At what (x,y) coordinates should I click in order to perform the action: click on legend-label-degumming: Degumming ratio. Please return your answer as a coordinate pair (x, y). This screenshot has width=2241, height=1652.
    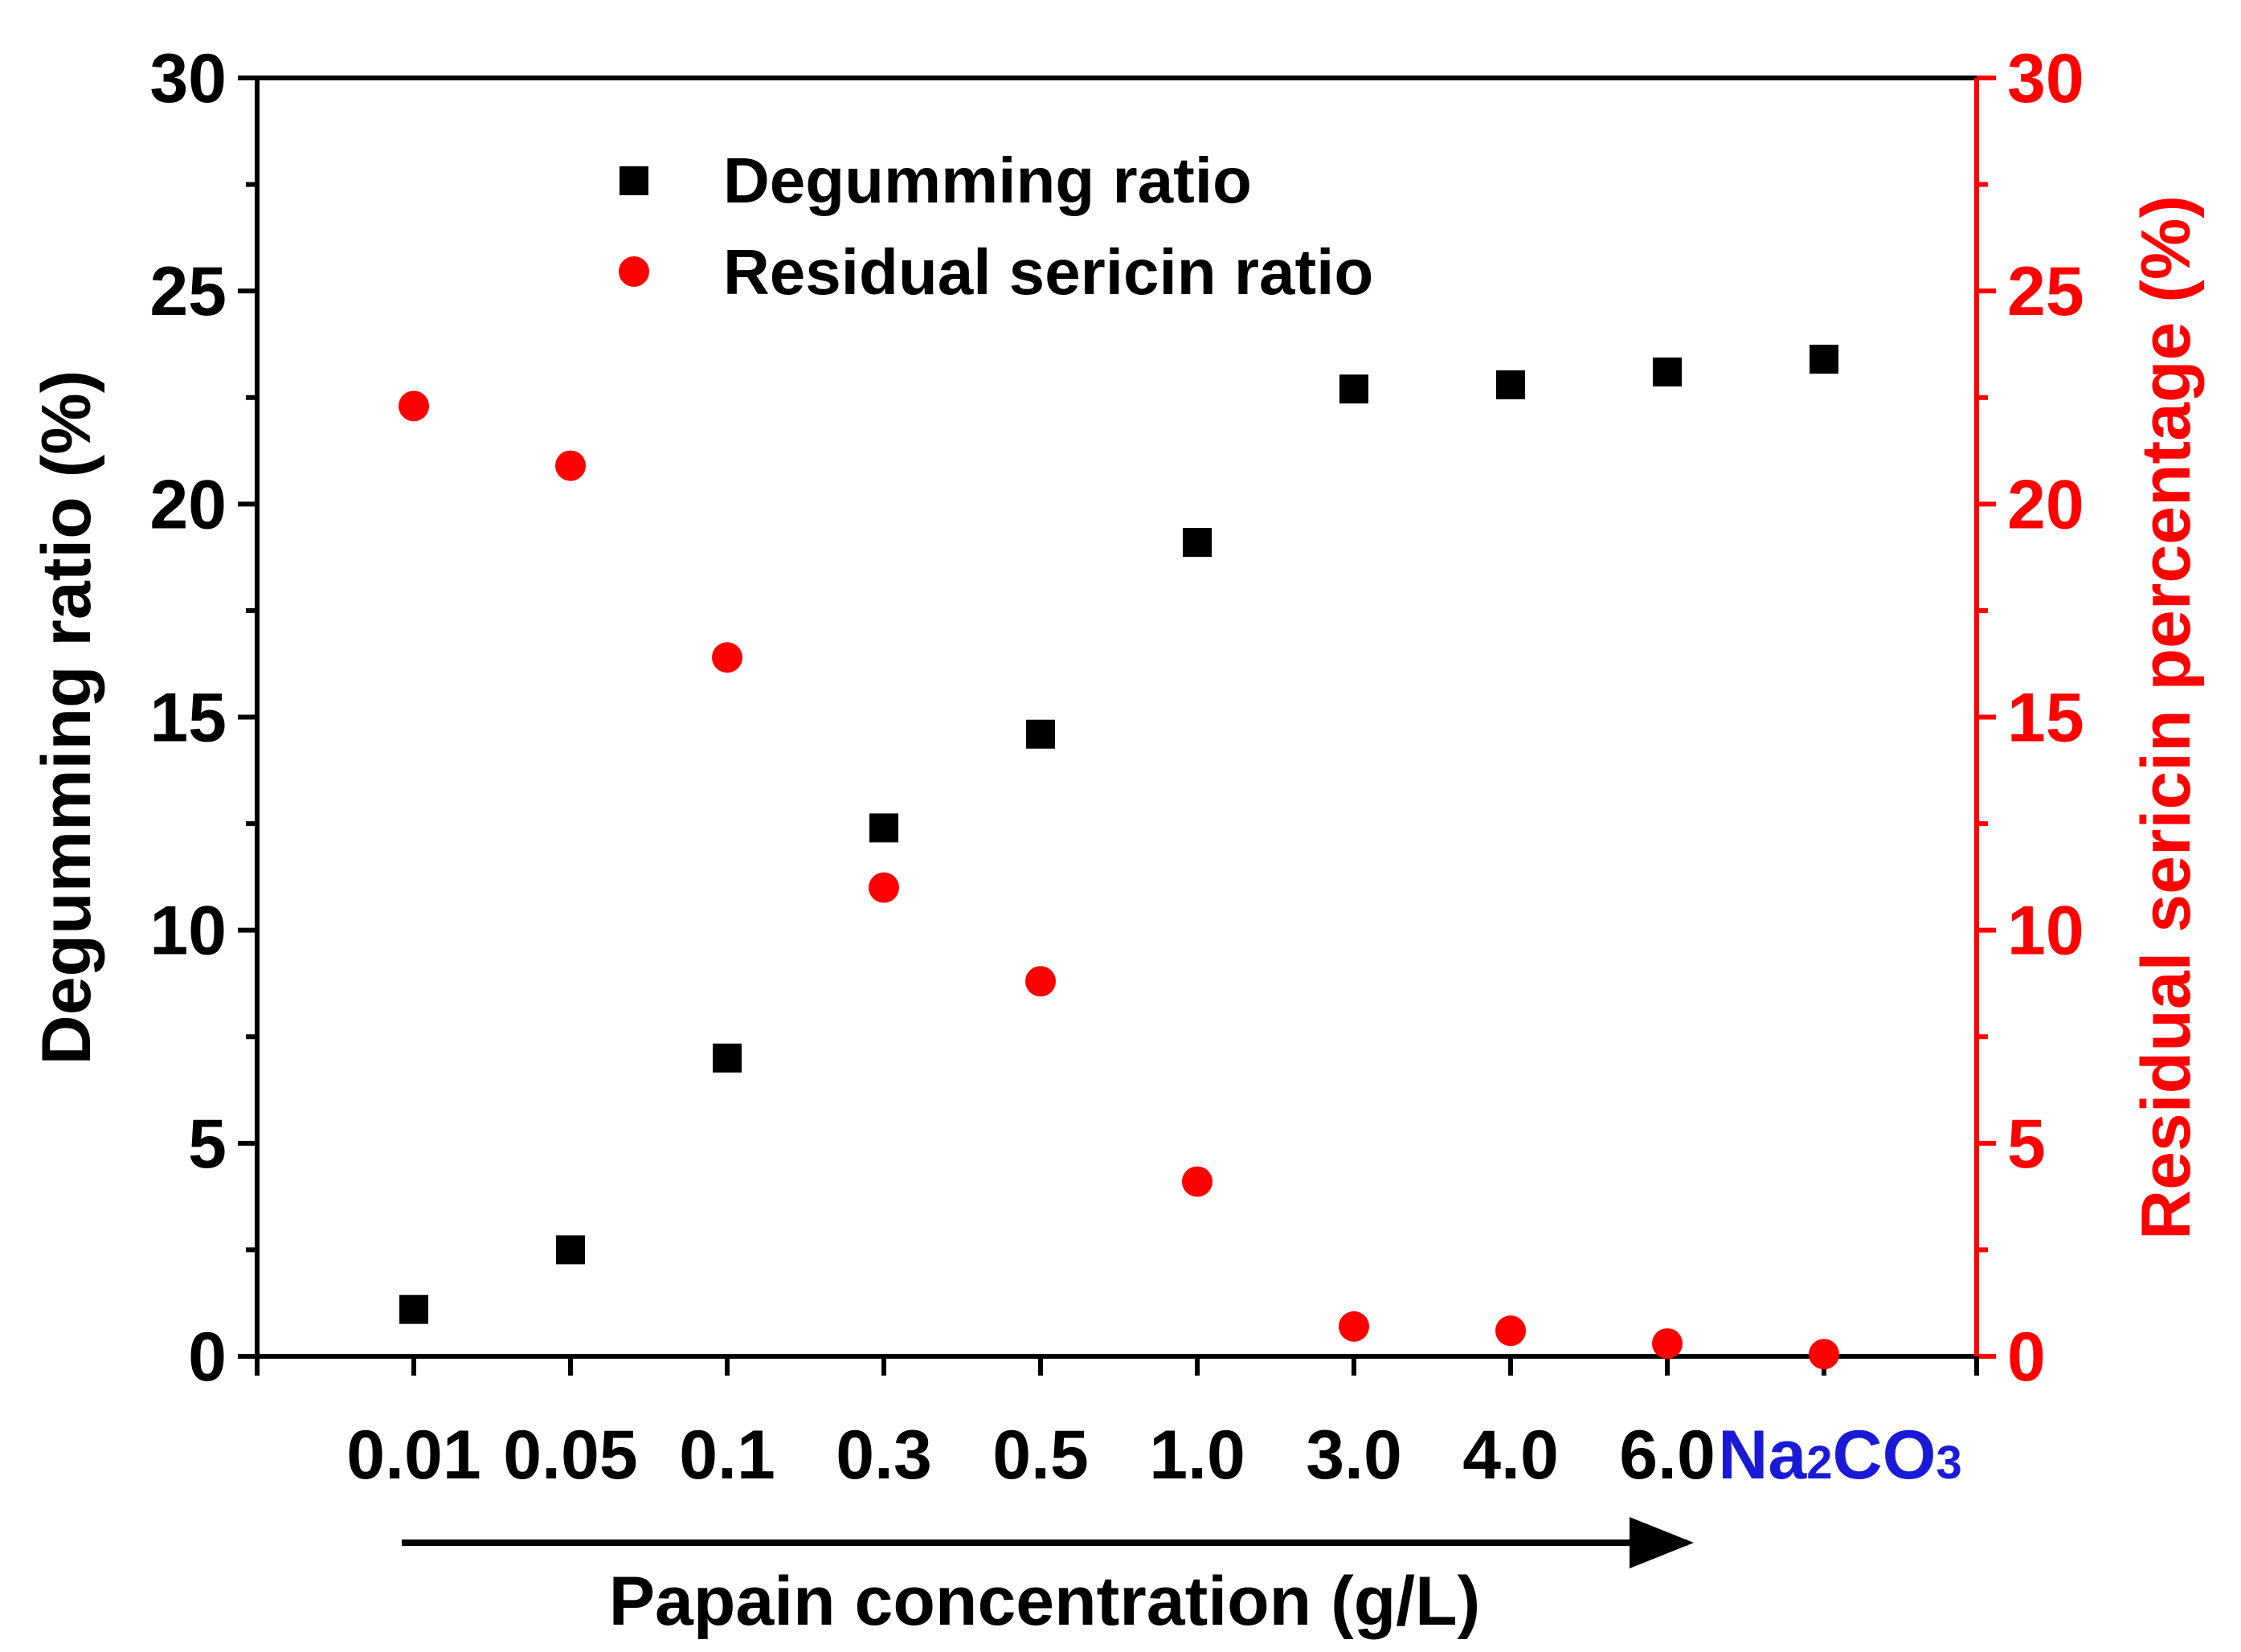
    Looking at the image, I should click on (988, 181).